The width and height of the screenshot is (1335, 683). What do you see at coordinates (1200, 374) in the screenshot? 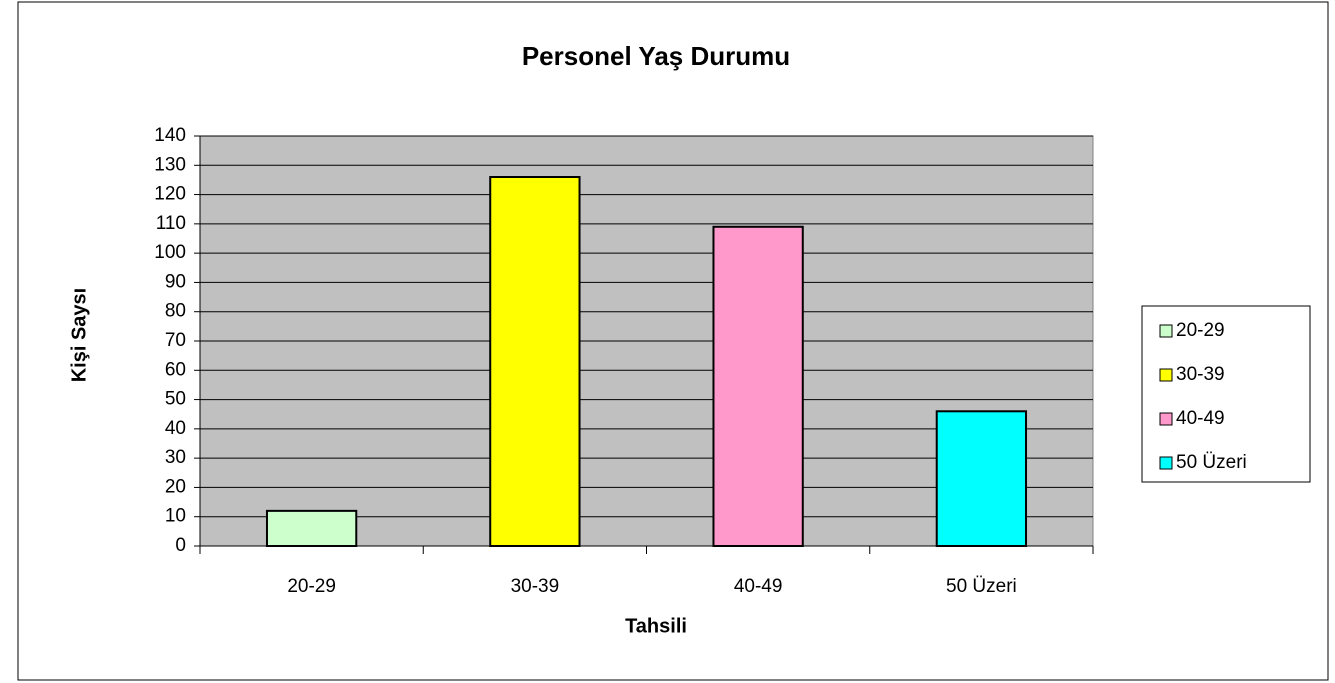
I see `legend-label: 30-39` at bounding box center [1200, 374].